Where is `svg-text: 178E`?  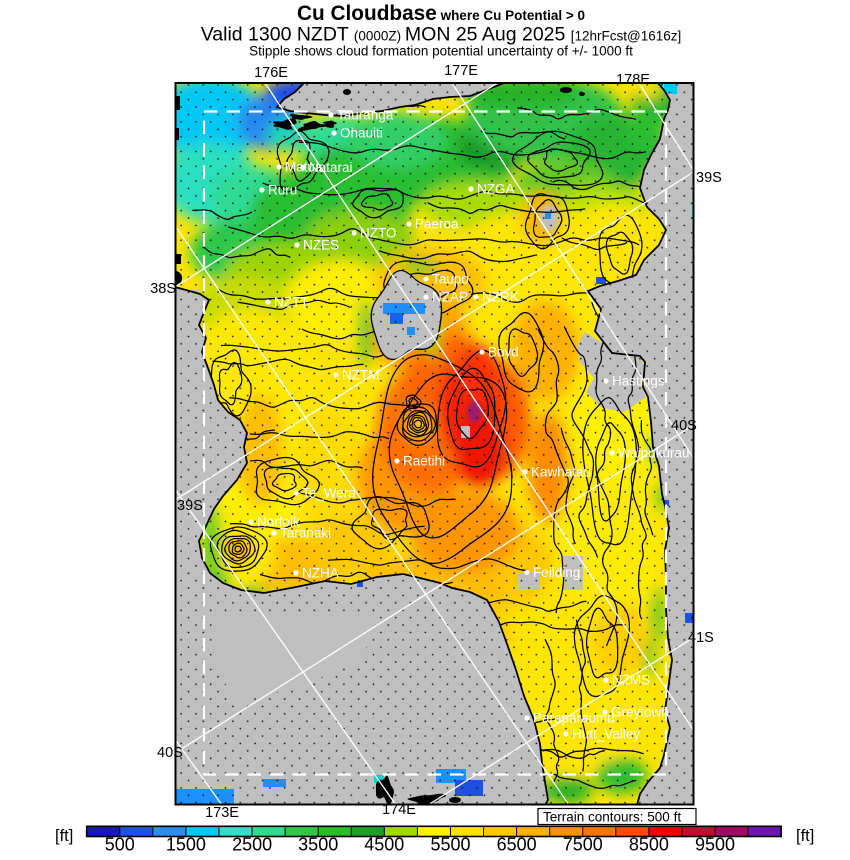 svg-text: 178E is located at coordinates (633, 80).